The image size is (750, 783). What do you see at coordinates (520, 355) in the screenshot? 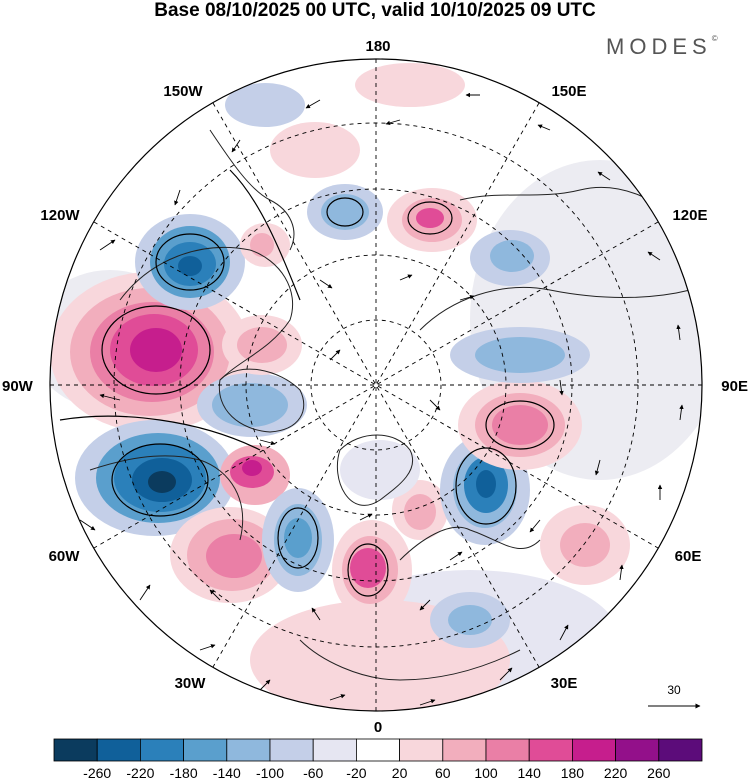
I see `trough-110e` at bounding box center [520, 355].